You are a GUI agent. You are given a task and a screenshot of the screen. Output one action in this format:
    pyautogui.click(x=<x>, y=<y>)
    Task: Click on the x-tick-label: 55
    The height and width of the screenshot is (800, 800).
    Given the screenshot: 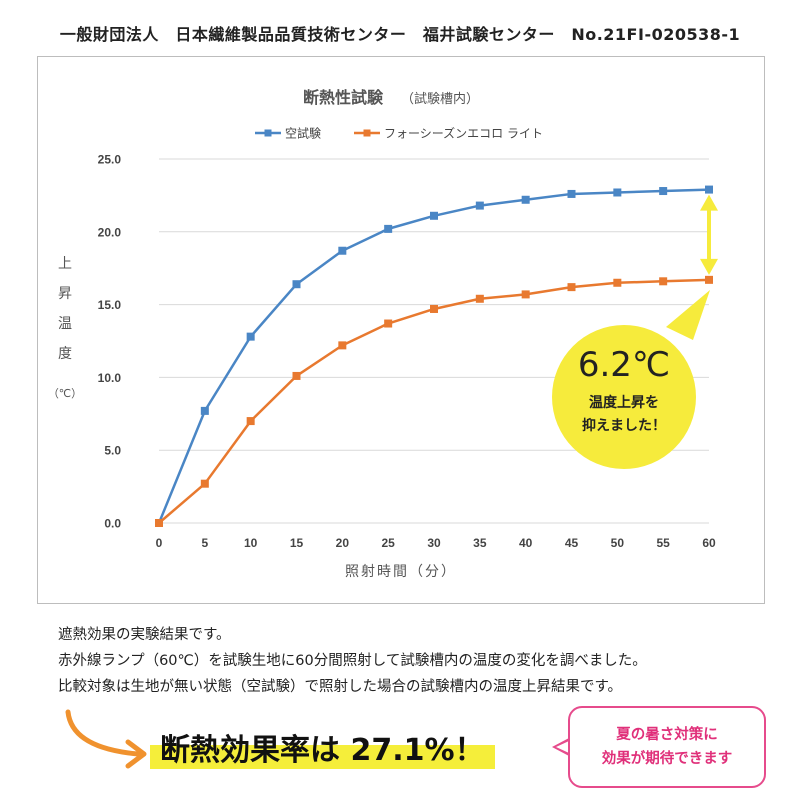 What is the action you would take?
    pyautogui.click(x=663, y=543)
    